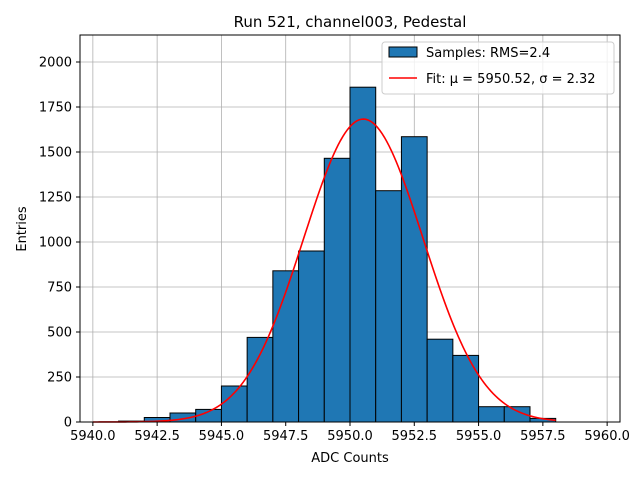  What do you see at coordinates (157, 436) in the screenshot?
I see `x-tick-label: 5942.5` at bounding box center [157, 436].